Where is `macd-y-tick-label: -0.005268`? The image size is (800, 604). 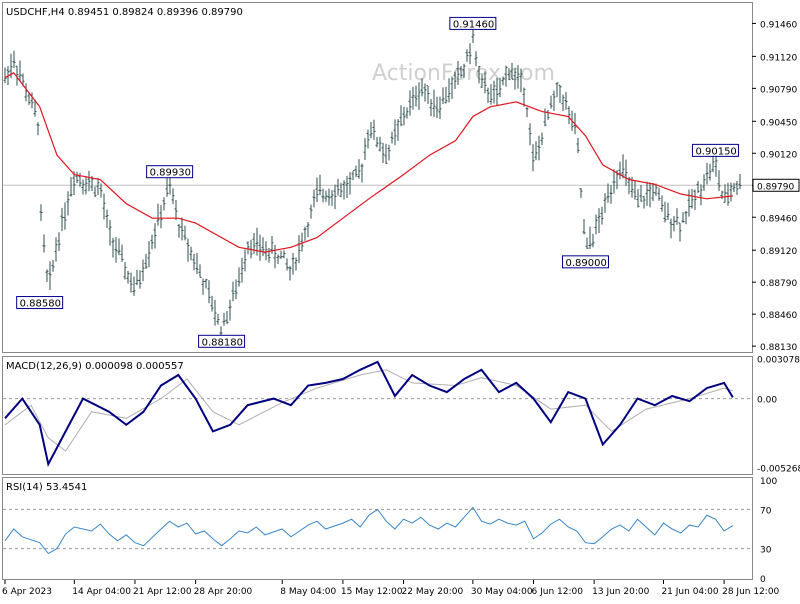
macd-y-tick-label: -0.005268 is located at coordinates (778, 470).